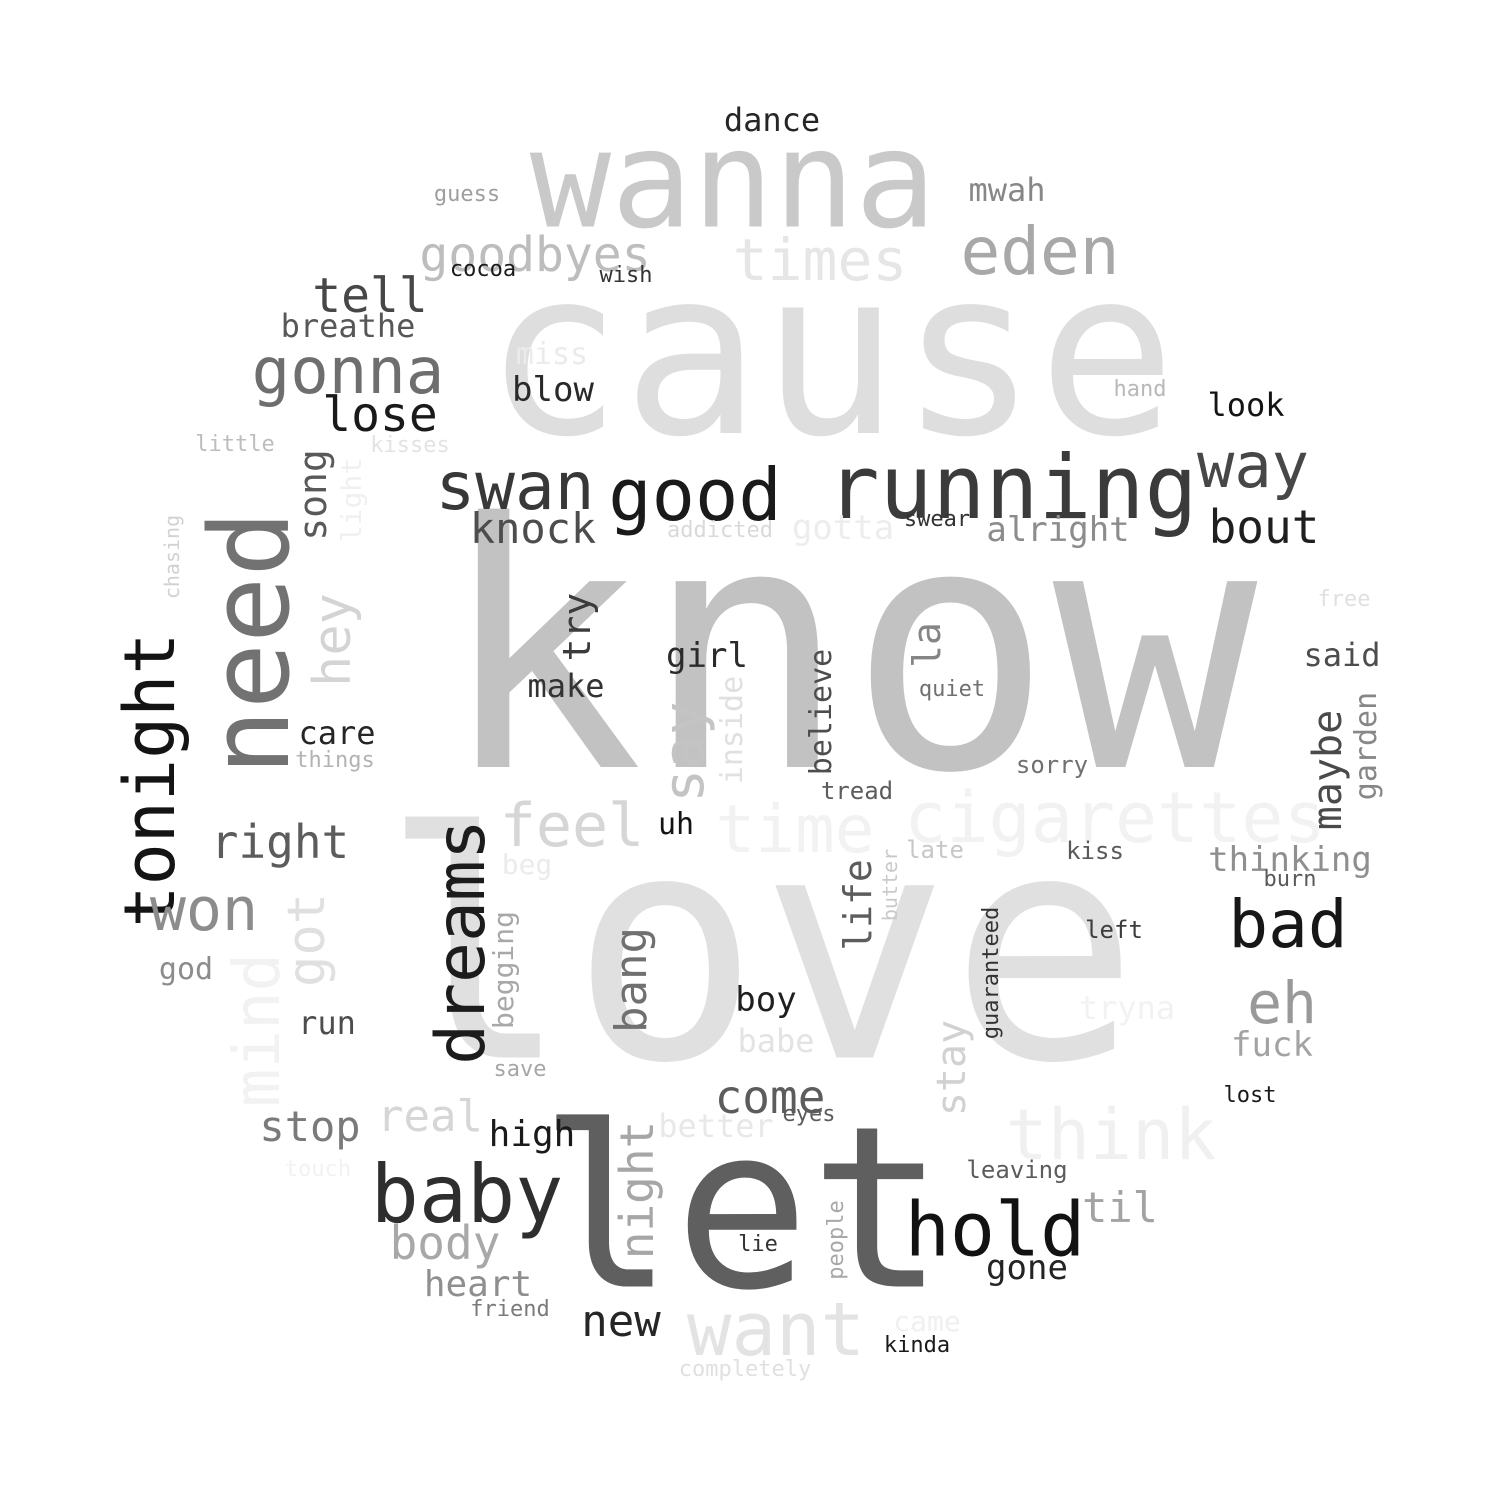  What do you see at coordinates (572, 826) in the screenshot?
I see `word-feel: feel` at bounding box center [572, 826].